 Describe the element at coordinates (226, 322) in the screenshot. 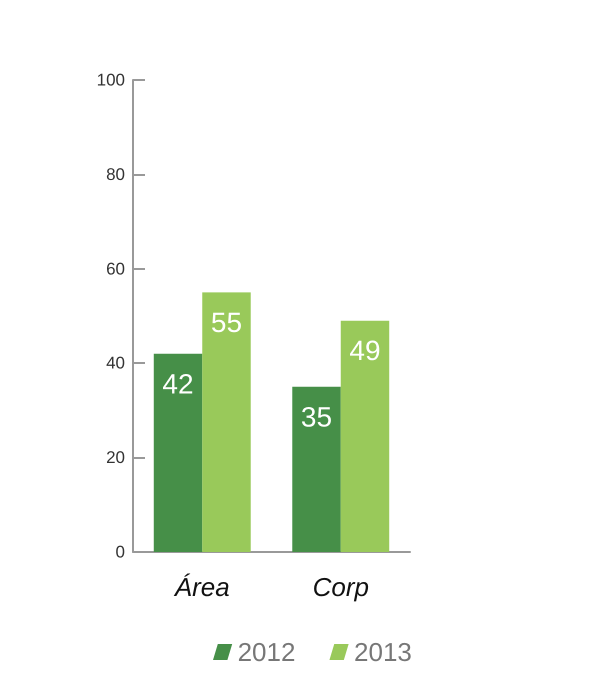

I see `data-label: 55` at that location.